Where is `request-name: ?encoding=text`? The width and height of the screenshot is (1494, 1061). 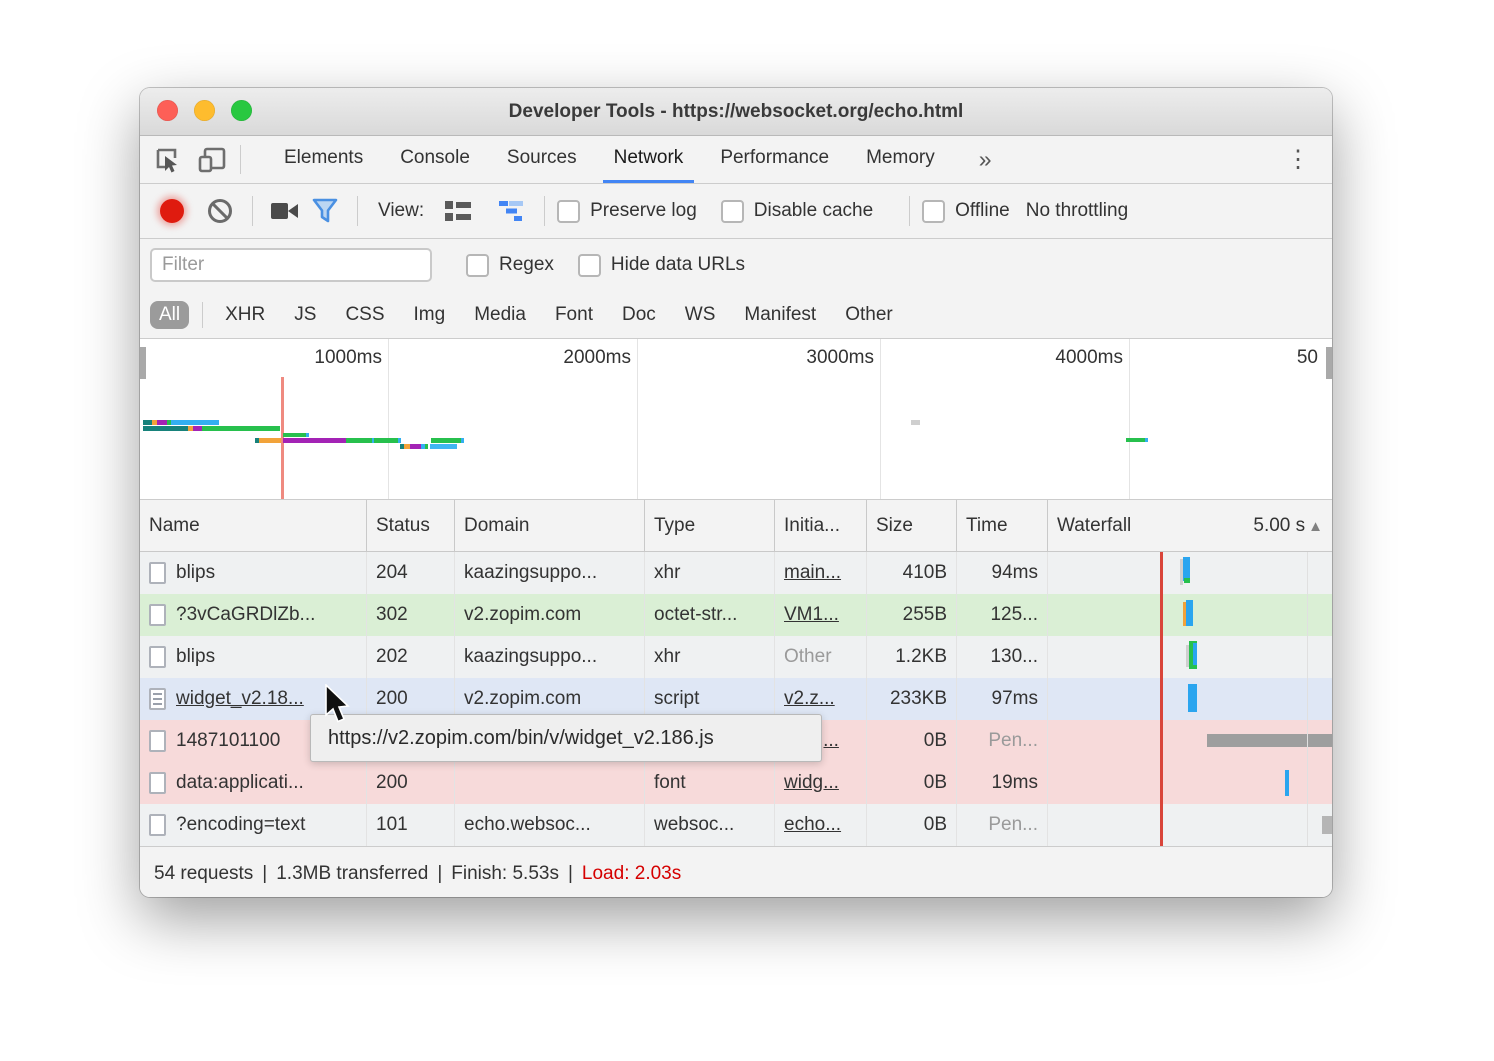
request-name: ?encoding=text is located at coordinates (241, 824).